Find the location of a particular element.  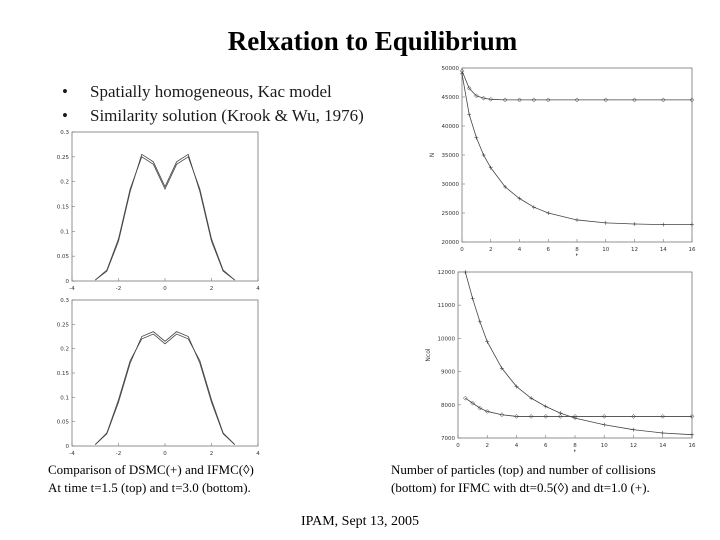

y-tick-label: 0.25 is located at coordinates (63, 158).